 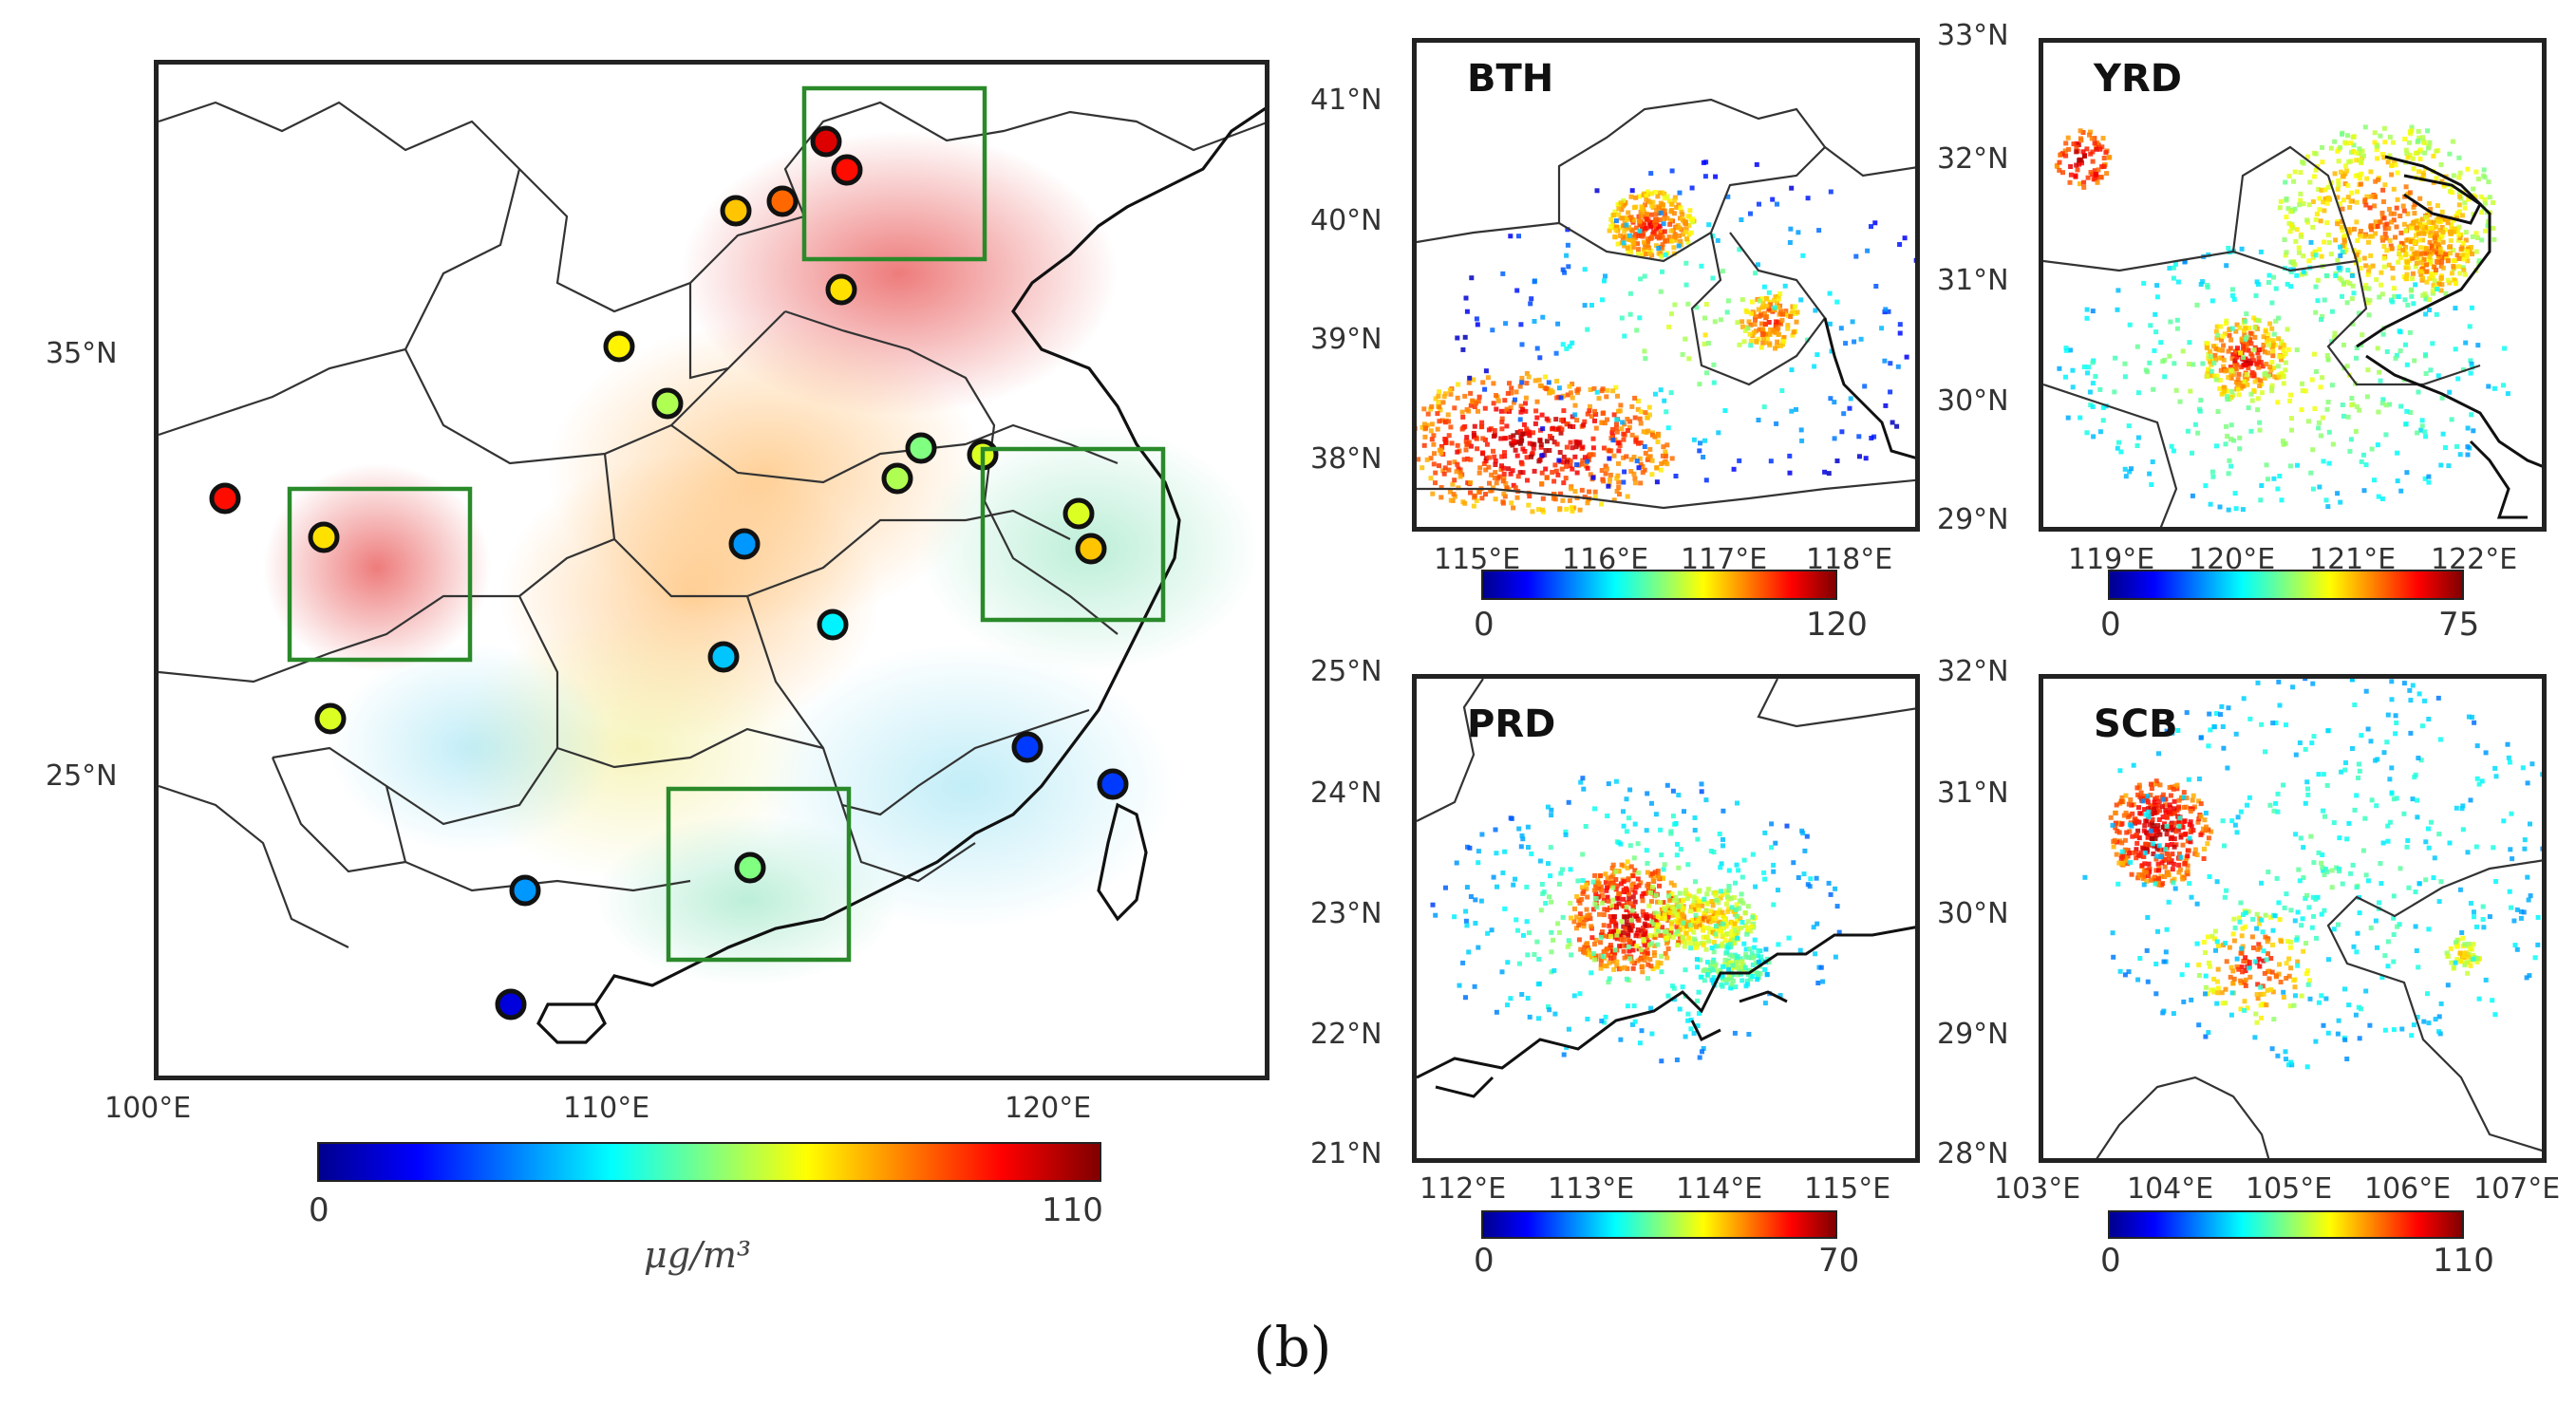 I want to click on focus-box-prd, so click(x=759, y=874).